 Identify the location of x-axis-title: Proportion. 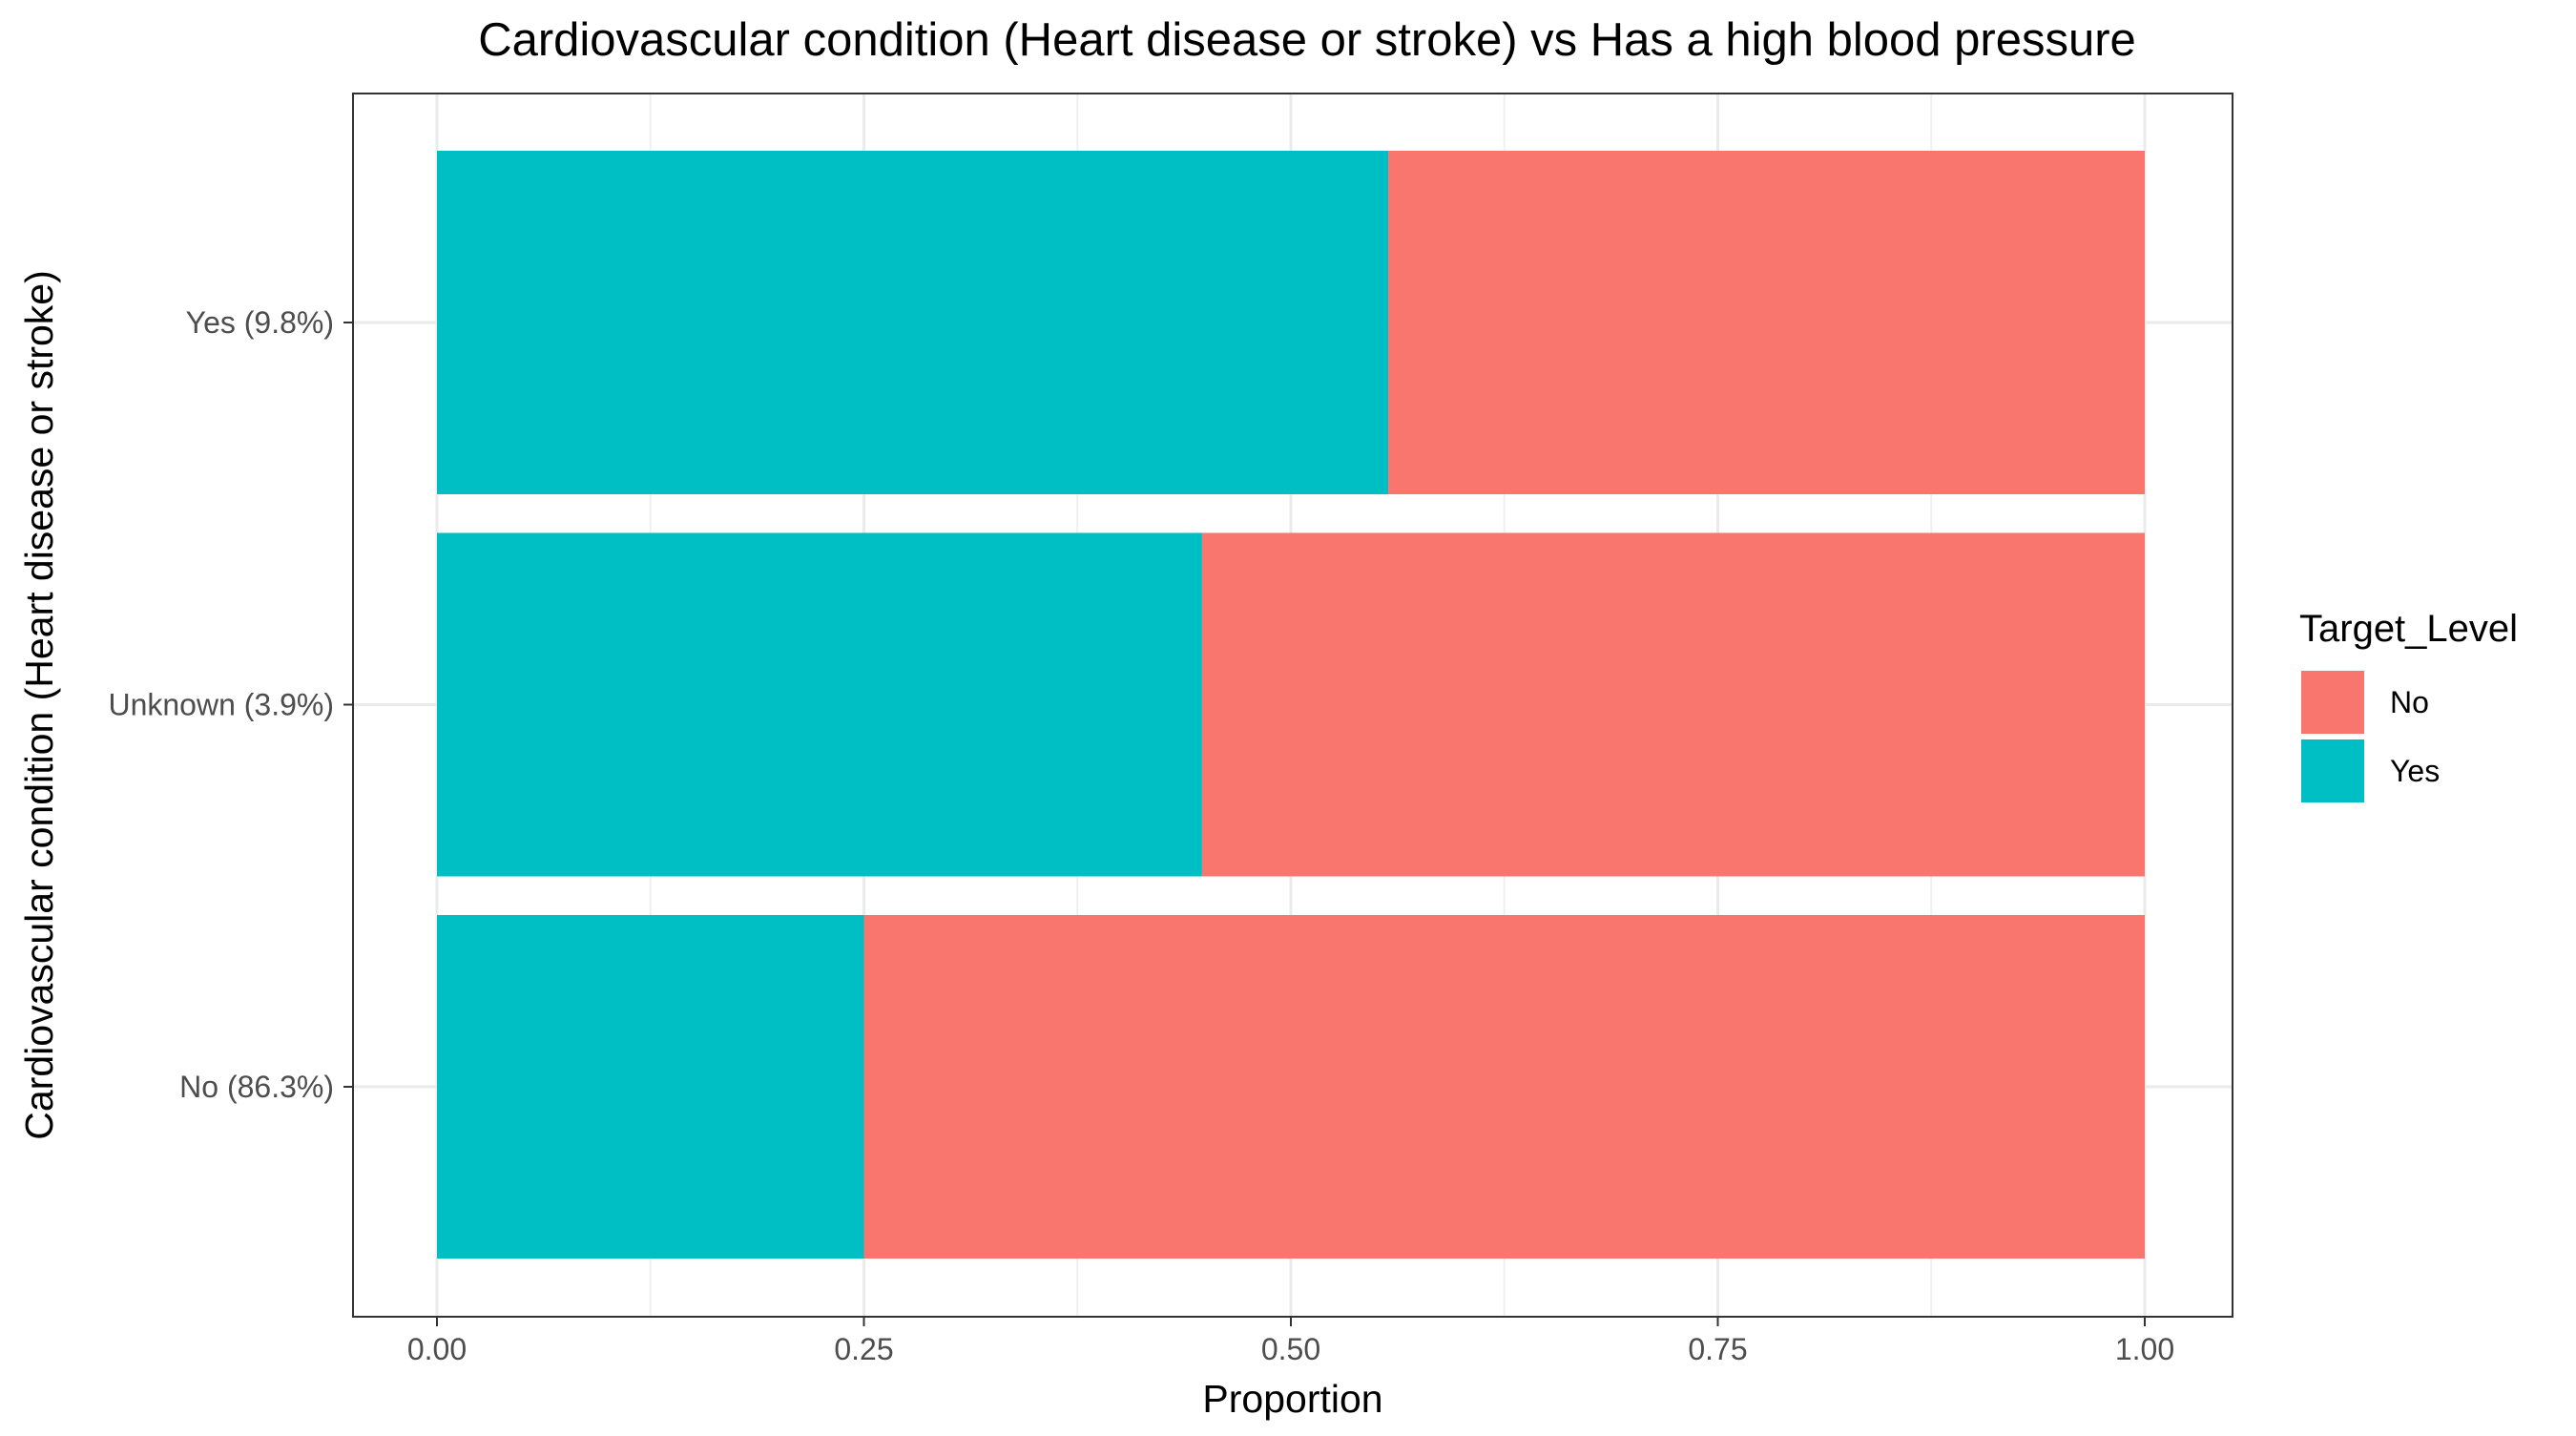
(1292, 1399).